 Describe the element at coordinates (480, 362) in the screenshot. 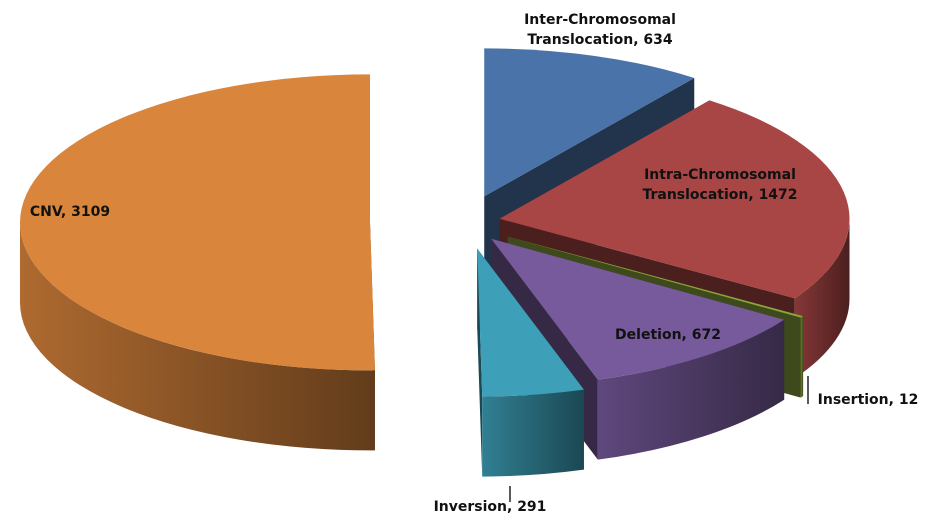

I see `slice-wall` at that location.